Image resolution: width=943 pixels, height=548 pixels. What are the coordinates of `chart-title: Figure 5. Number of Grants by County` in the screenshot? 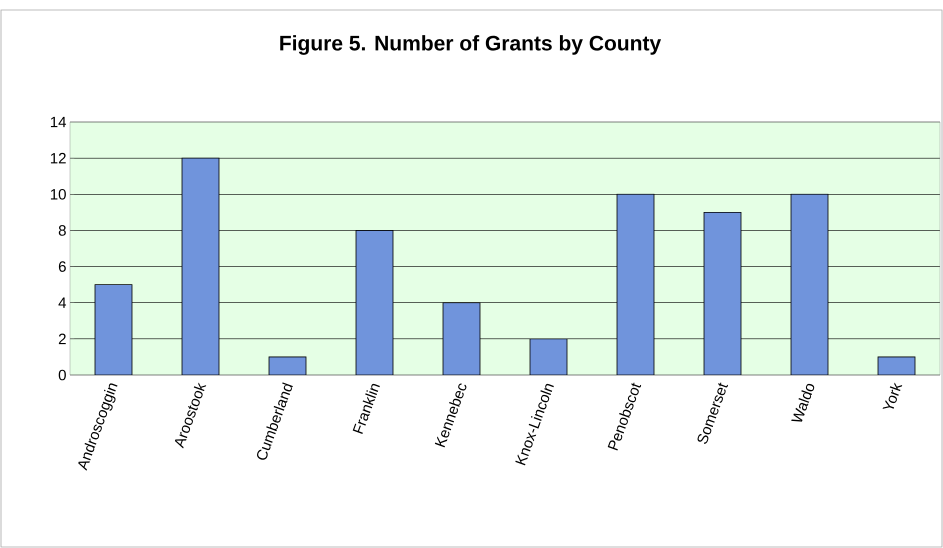 It's located at (471, 45).